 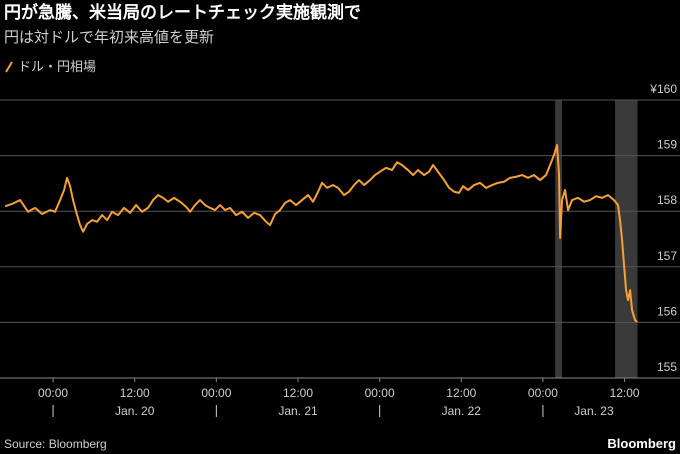 What do you see at coordinates (462, 411) in the screenshot?
I see `date-label: Jan. 22` at bounding box center [462, 411].